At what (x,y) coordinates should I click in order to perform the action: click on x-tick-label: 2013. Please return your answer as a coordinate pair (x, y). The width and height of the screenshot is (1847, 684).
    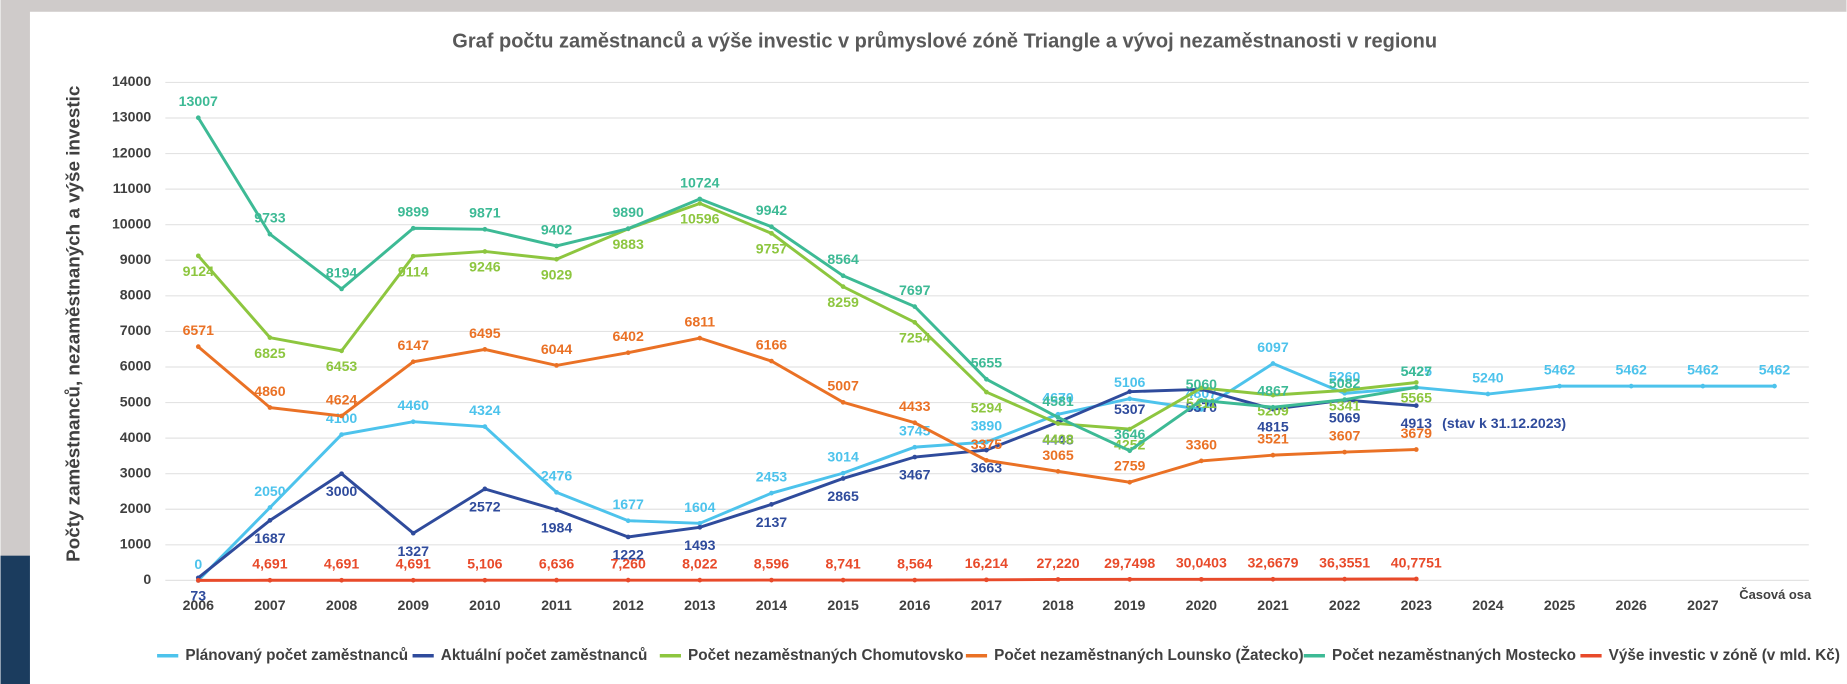
    Looking at the image, I should click on (700, 605).